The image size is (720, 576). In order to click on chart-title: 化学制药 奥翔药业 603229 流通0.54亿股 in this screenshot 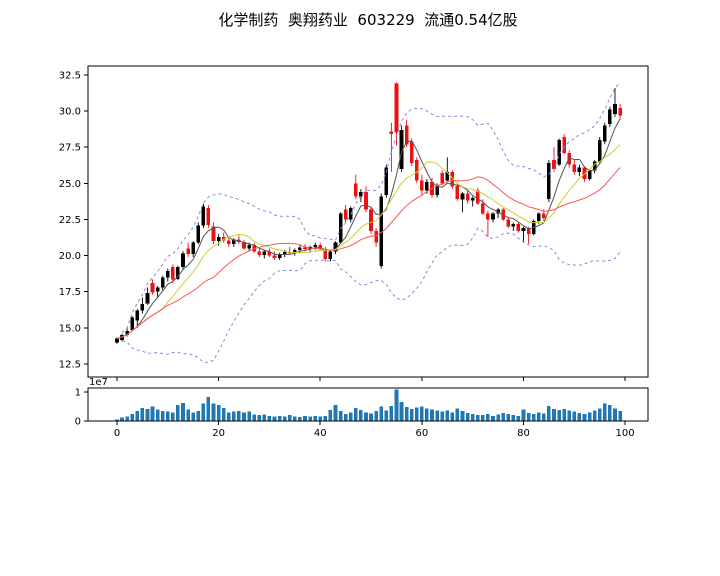, I will do `click(368, 20)`.